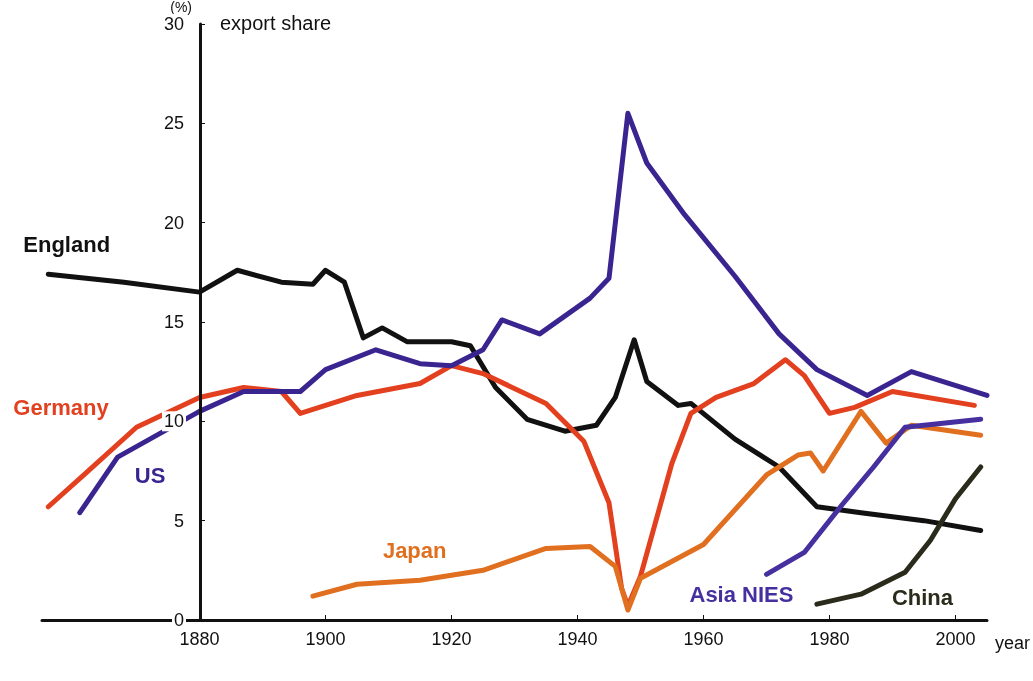 The height and width of the screenshot is (681, 1033). Describe the element at coordinates (173, 222) in the screenshot. I see `y-tick-label: 20` at that location.